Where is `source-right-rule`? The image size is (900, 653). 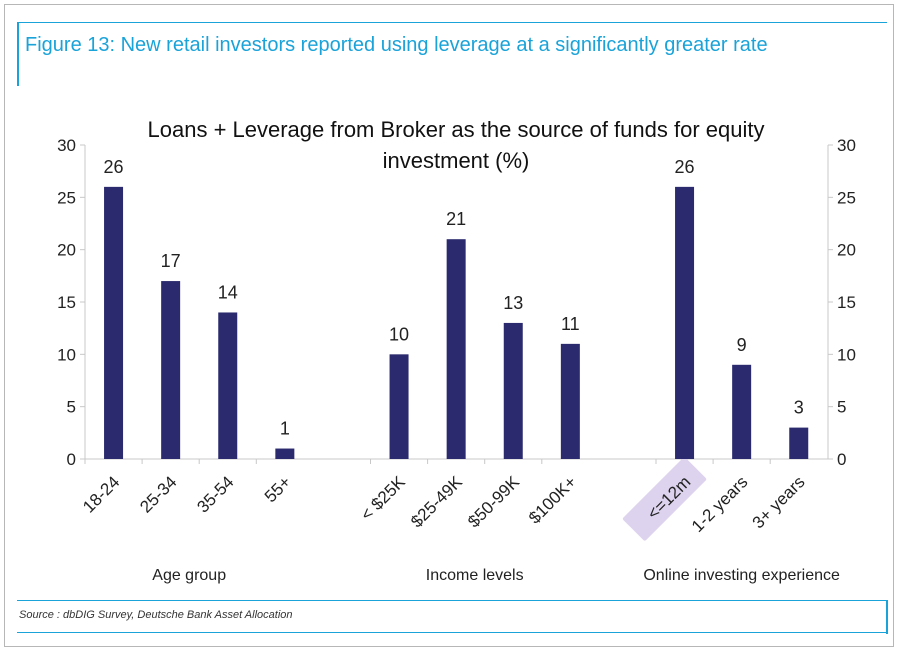 source-right-rule is located at coordinates (887, 617).